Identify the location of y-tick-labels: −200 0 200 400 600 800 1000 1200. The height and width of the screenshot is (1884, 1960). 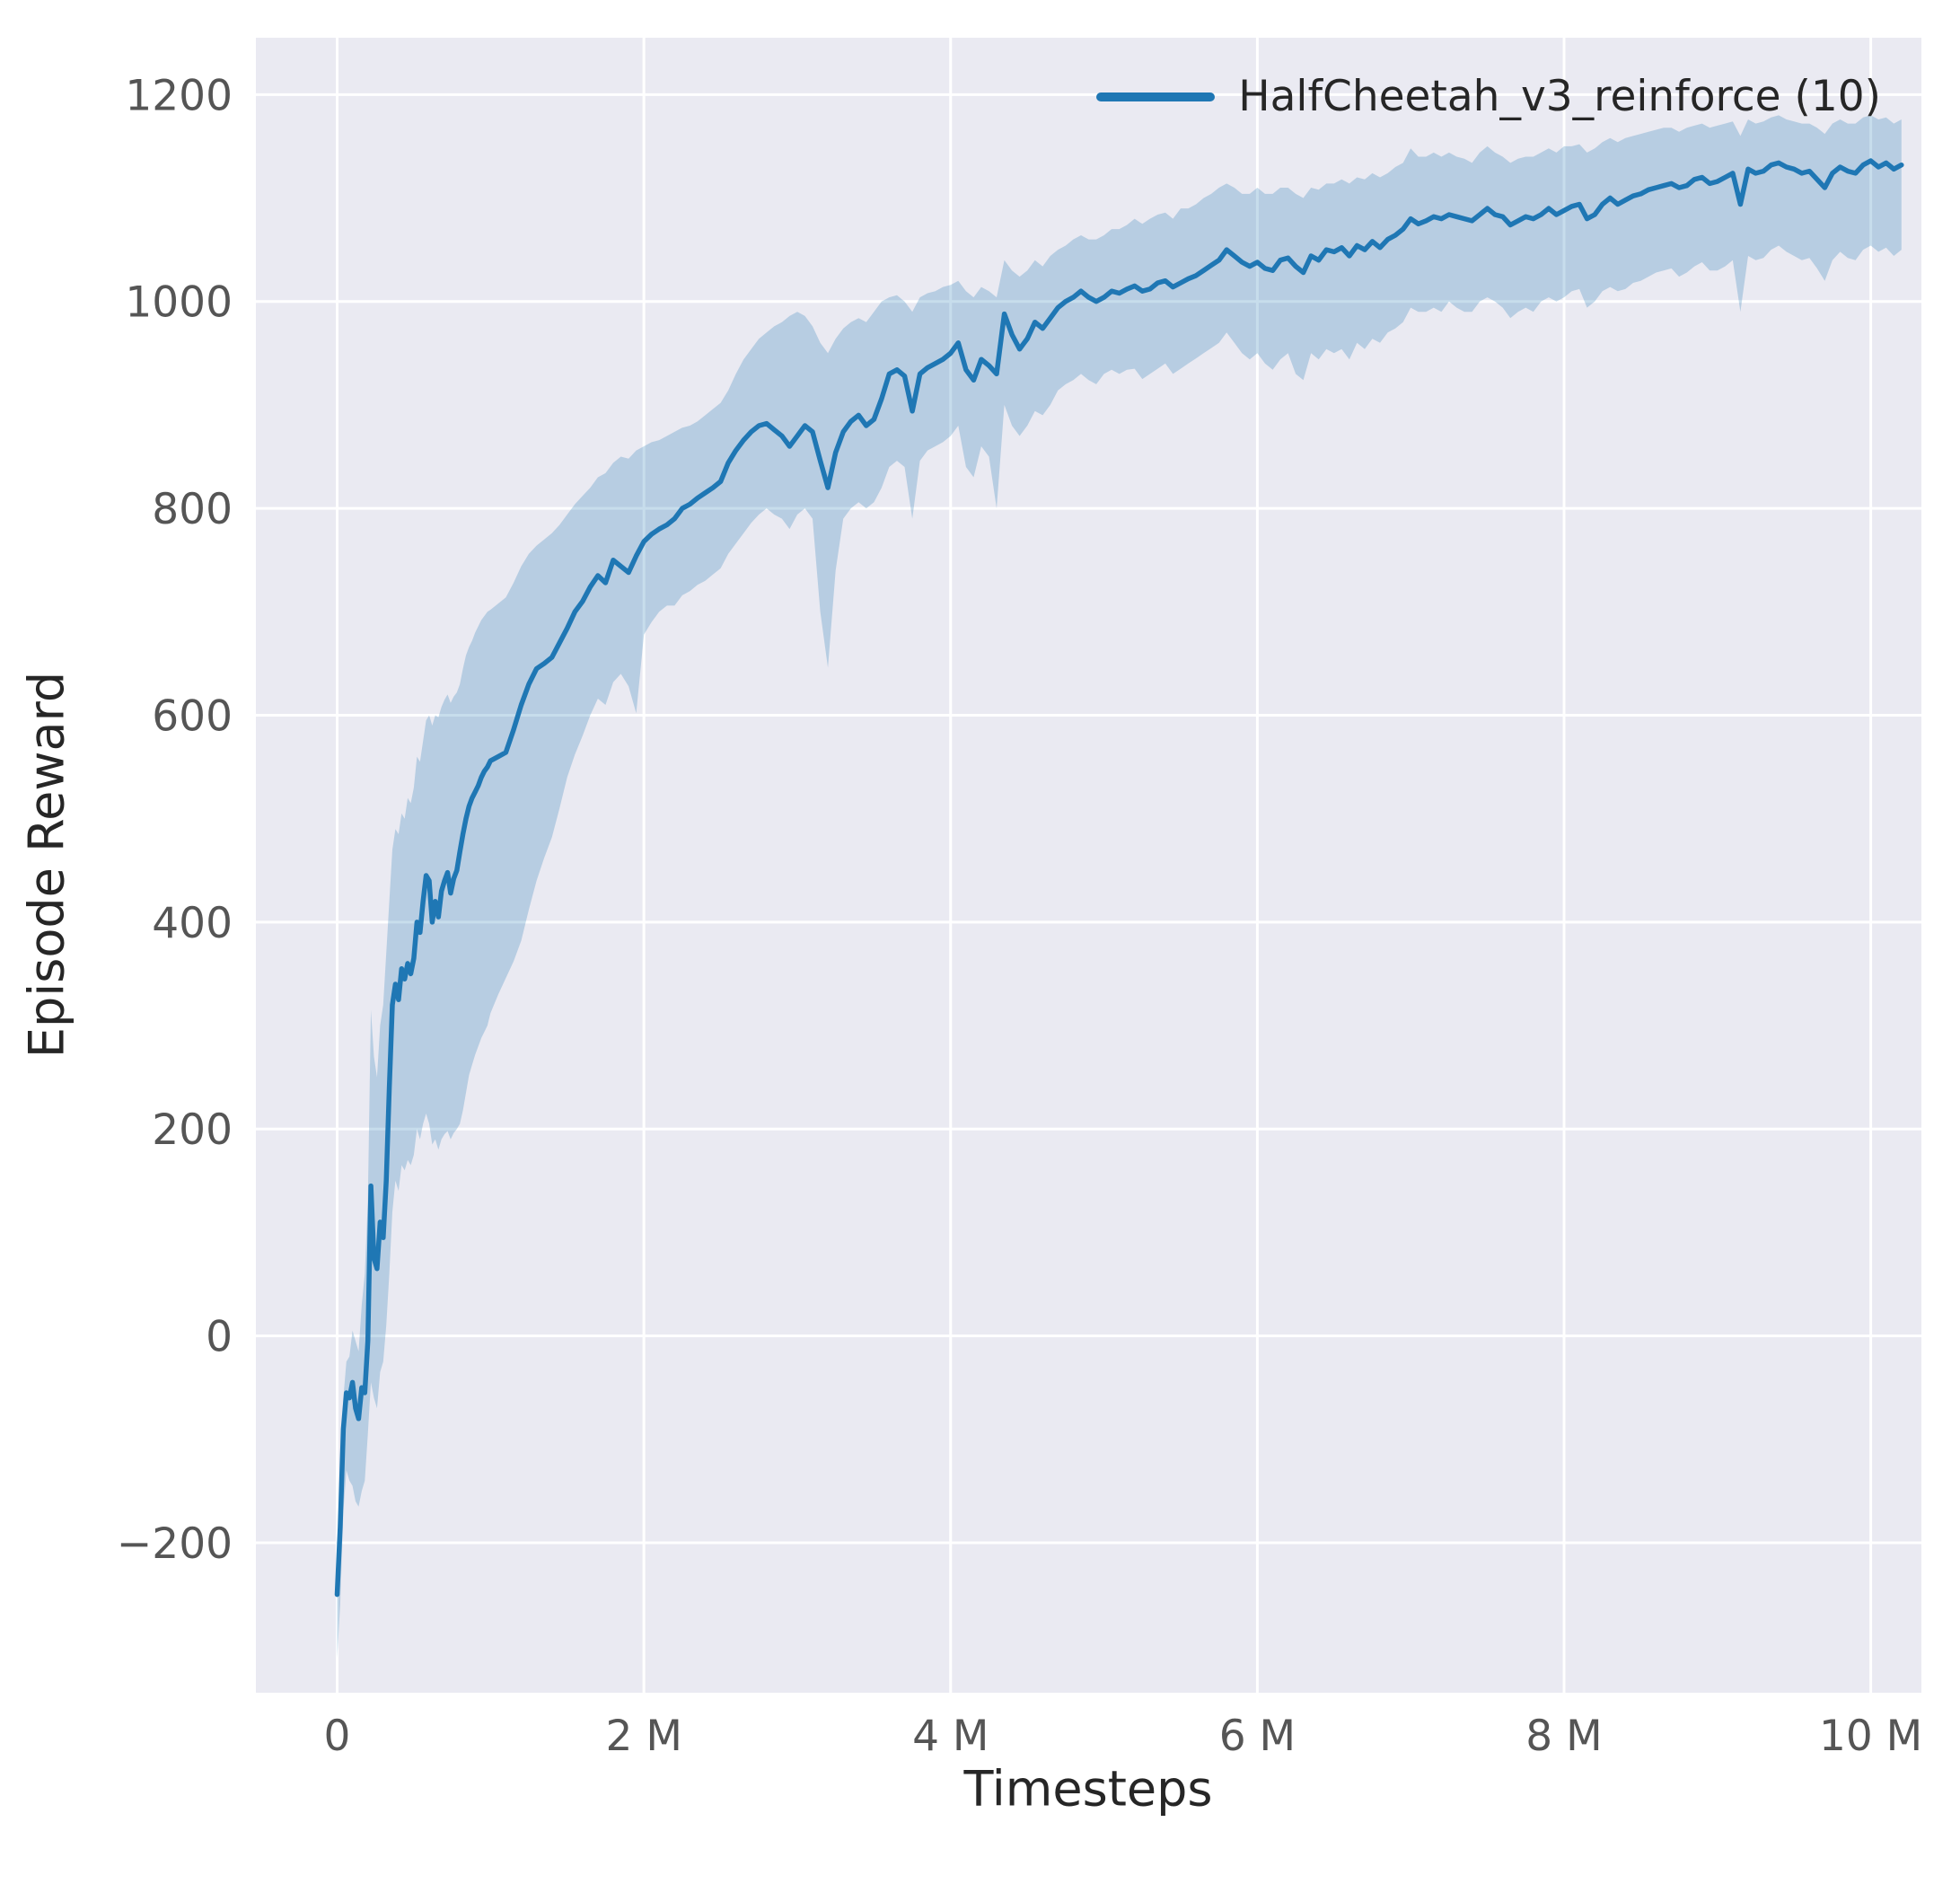
(175, 820).